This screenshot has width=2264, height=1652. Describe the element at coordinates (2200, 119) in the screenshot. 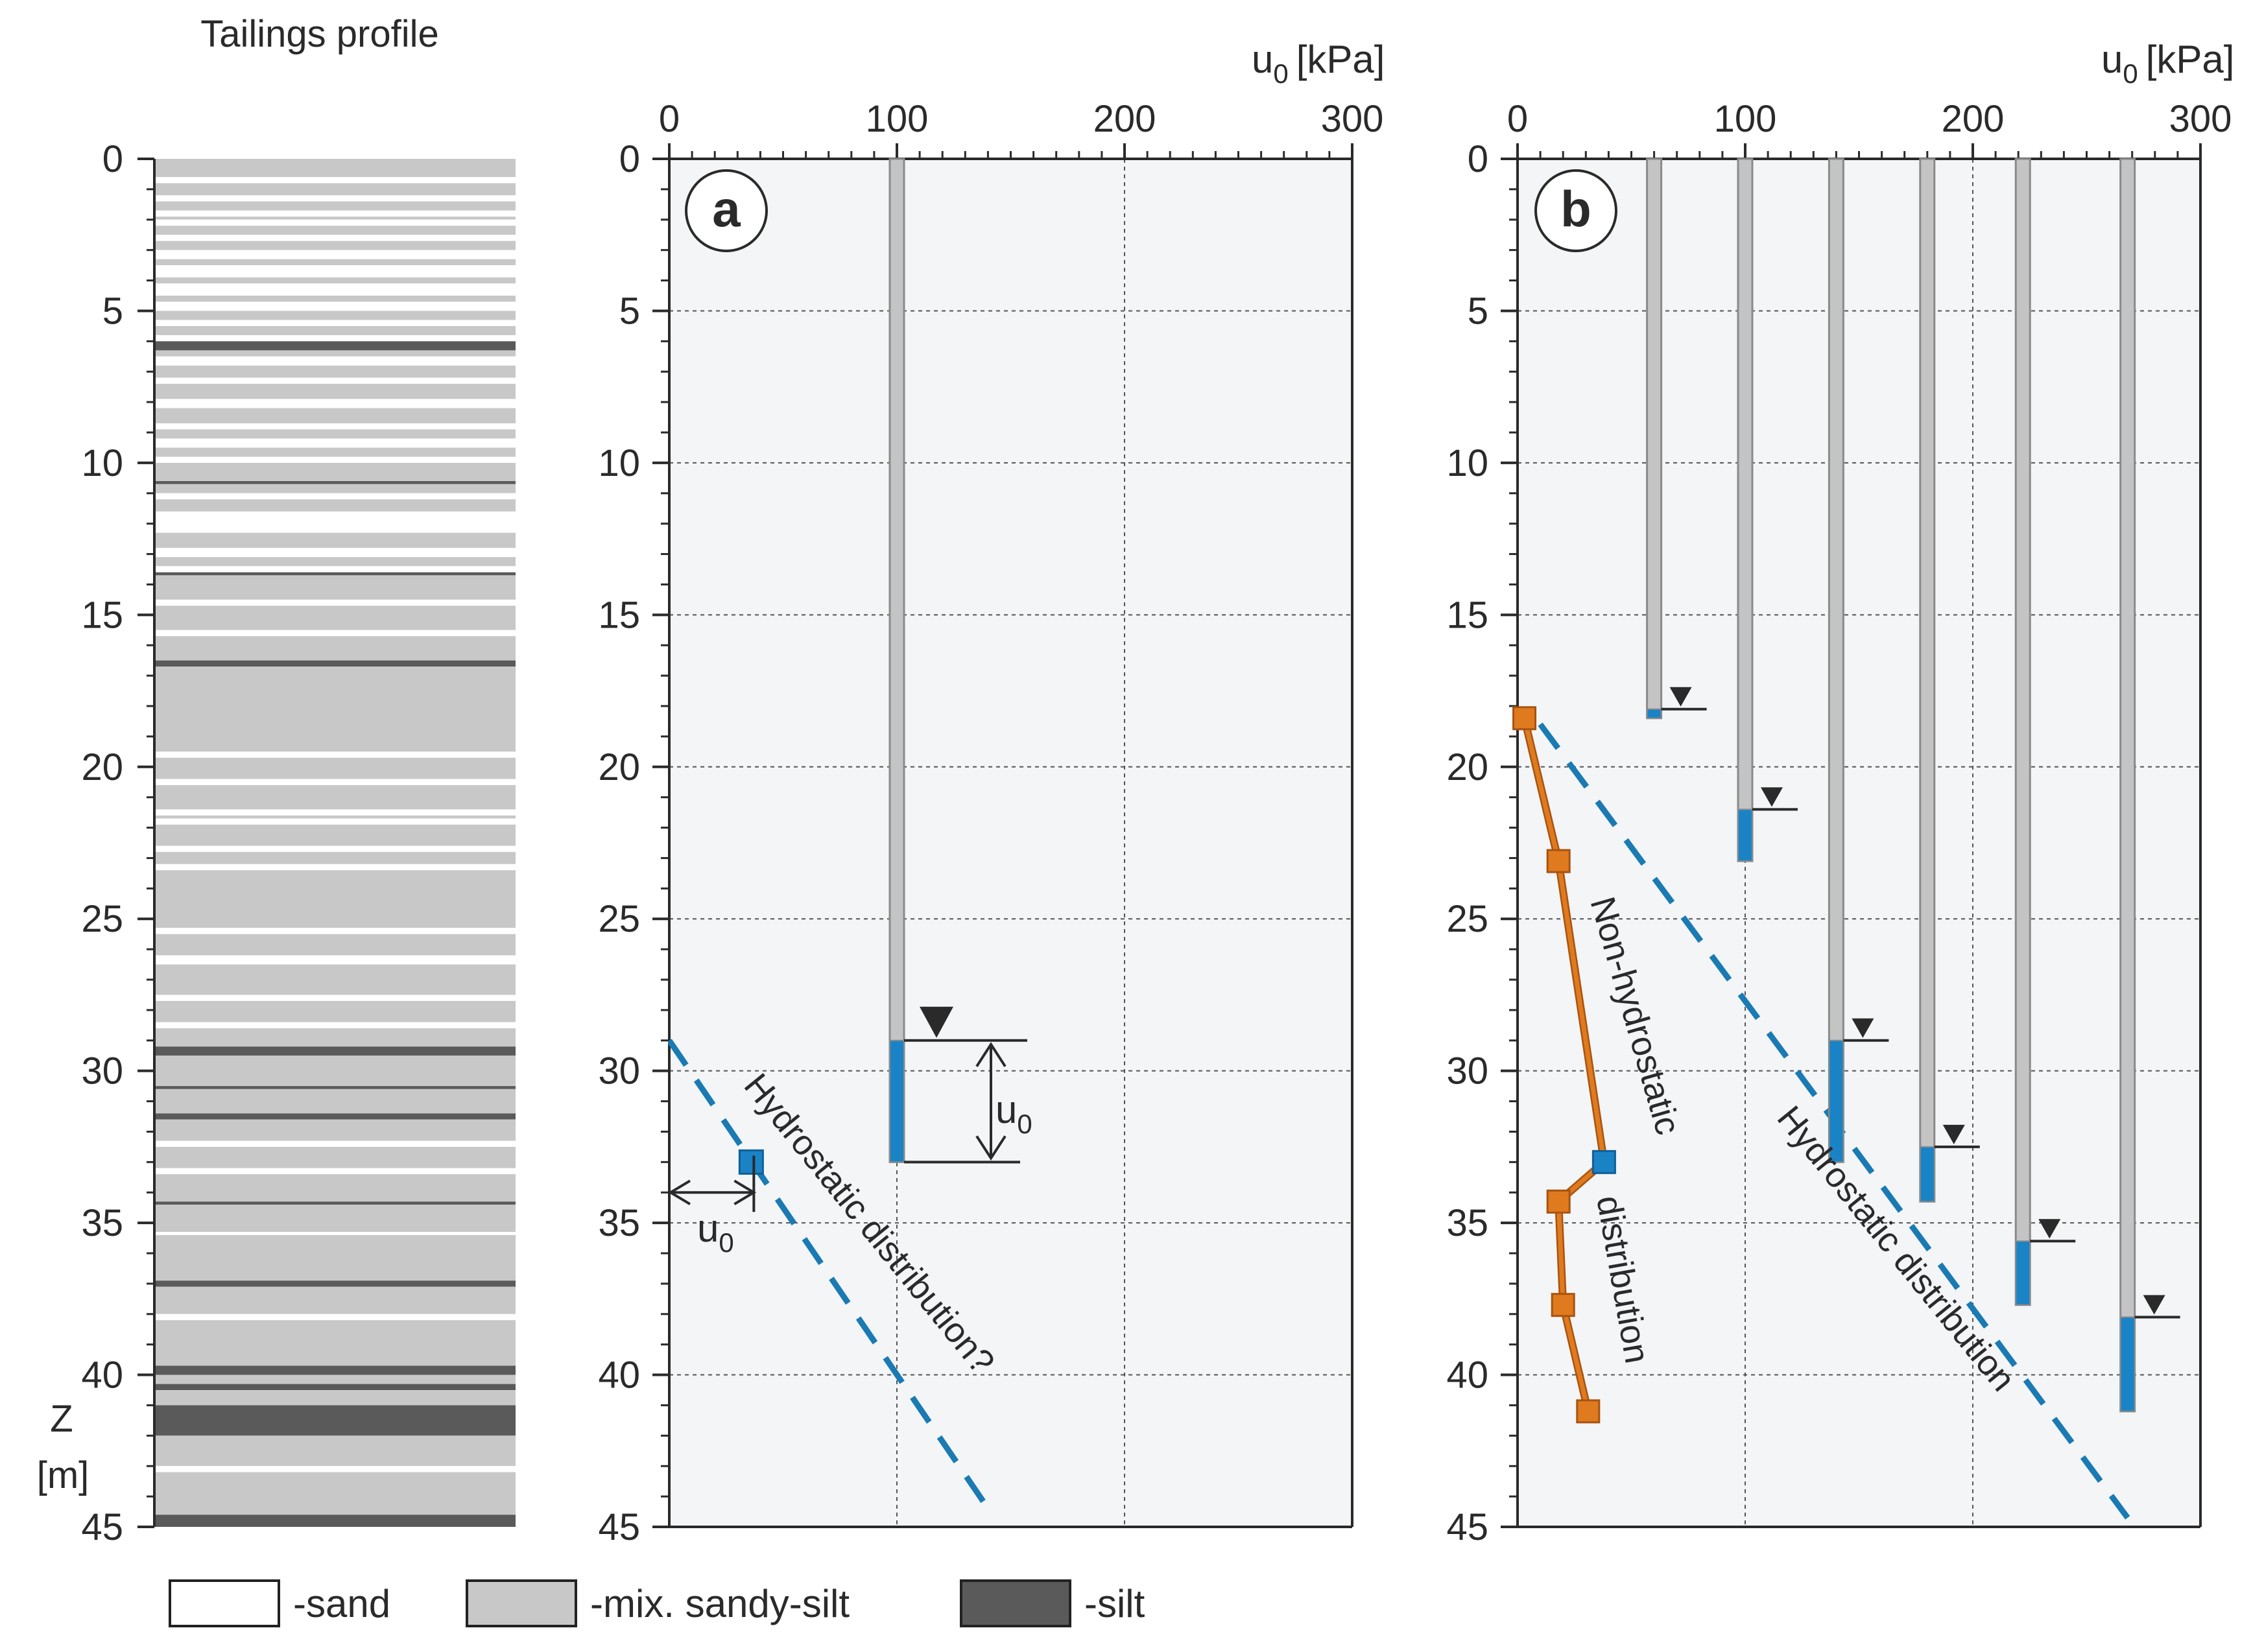

I see `x-tick-label: 300` at that location.